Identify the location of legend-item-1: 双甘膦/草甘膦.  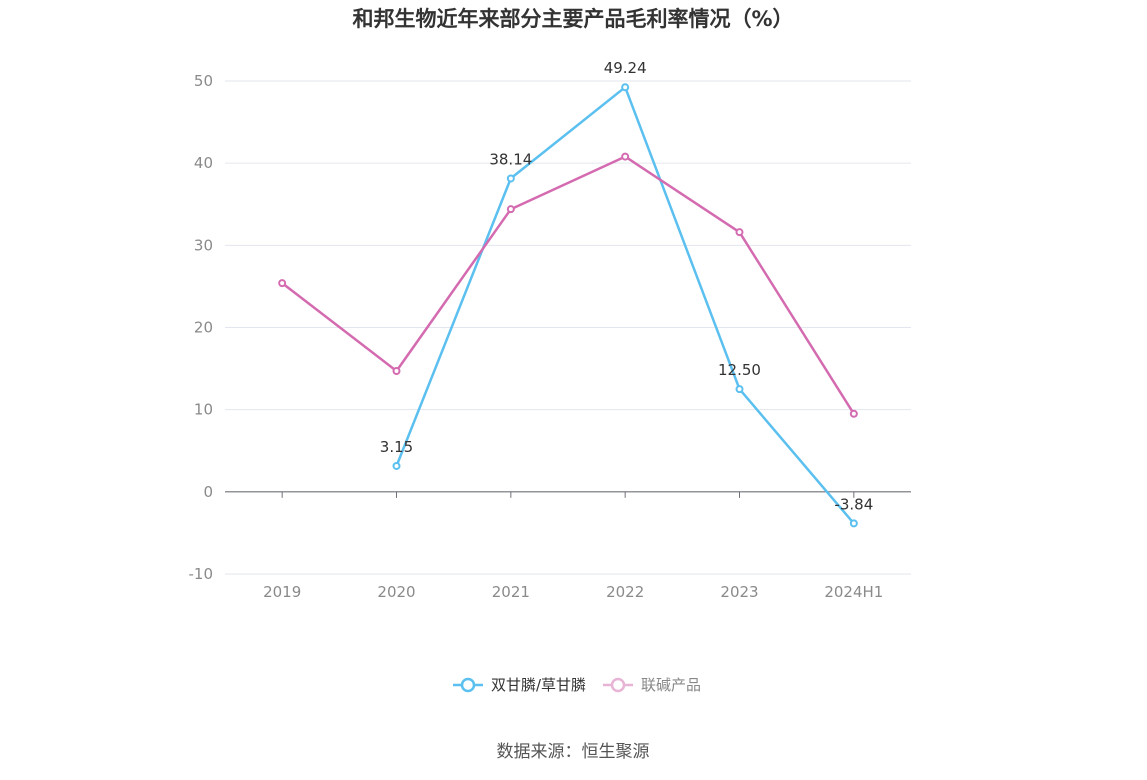
(519, 685).